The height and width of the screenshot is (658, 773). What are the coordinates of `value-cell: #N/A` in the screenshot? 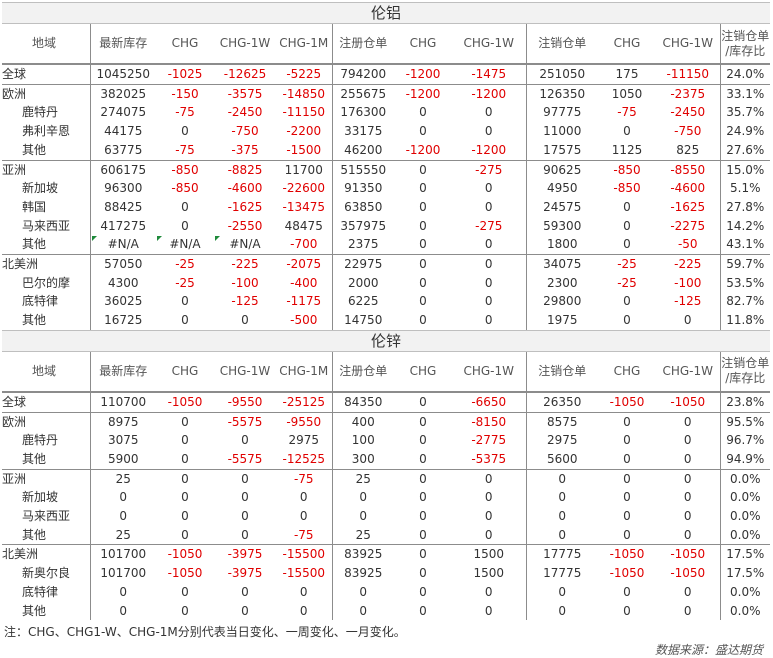 It's located at (185, 244).